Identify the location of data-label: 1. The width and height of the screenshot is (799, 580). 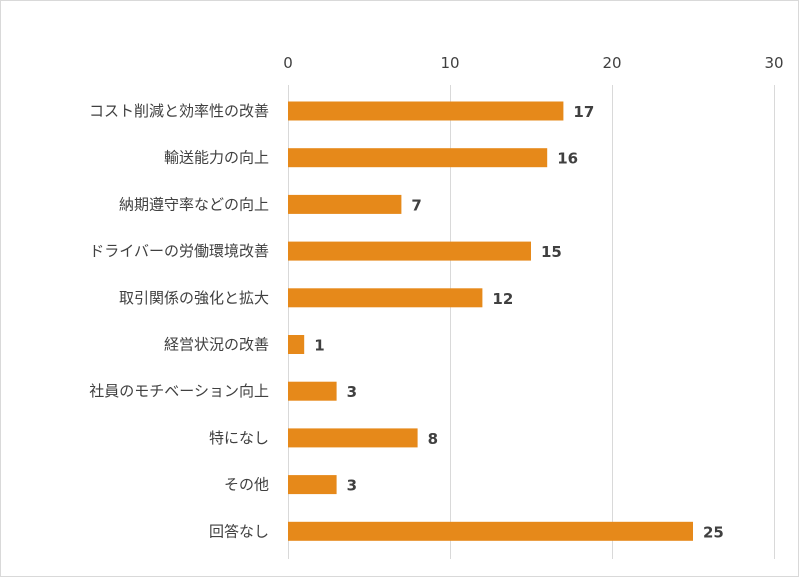
(319, 346).